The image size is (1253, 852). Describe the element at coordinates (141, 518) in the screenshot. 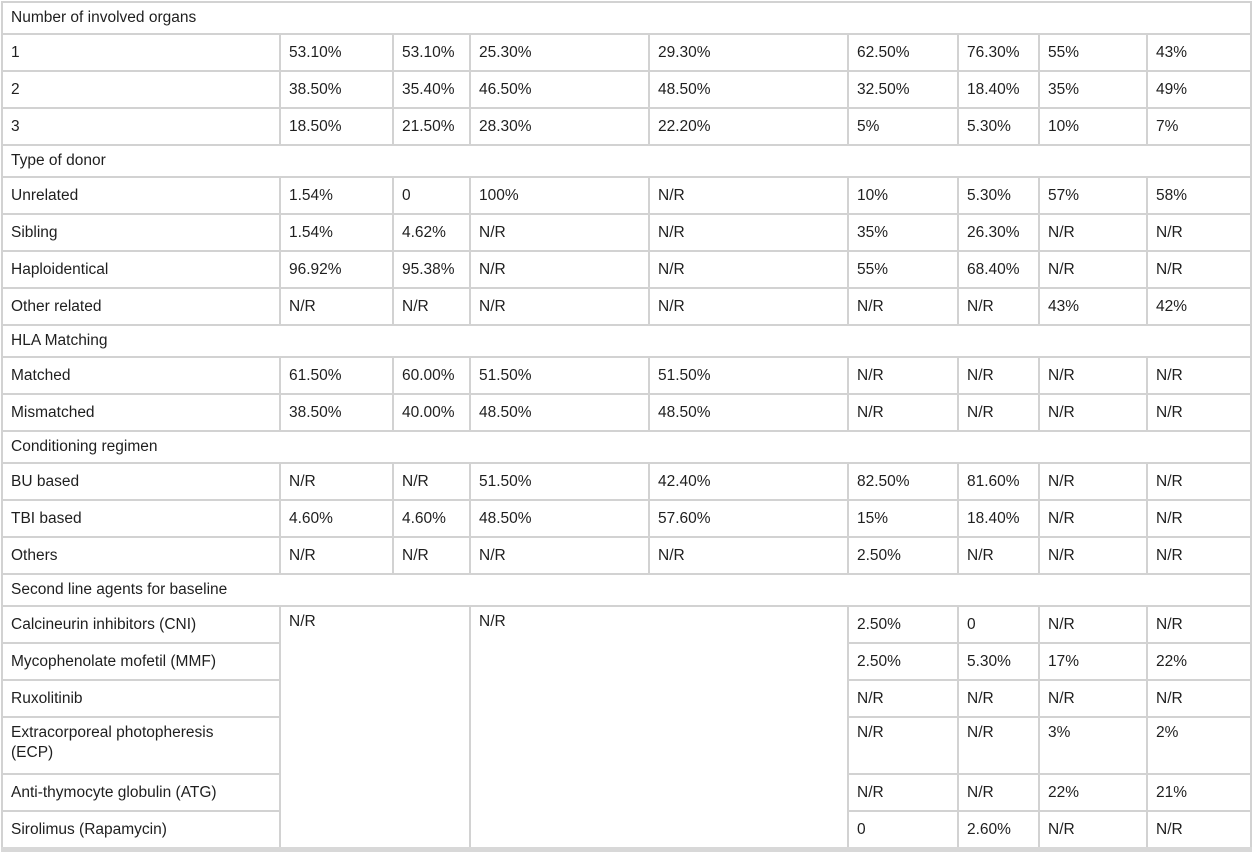

I see `row-label: TBI based` at that location.